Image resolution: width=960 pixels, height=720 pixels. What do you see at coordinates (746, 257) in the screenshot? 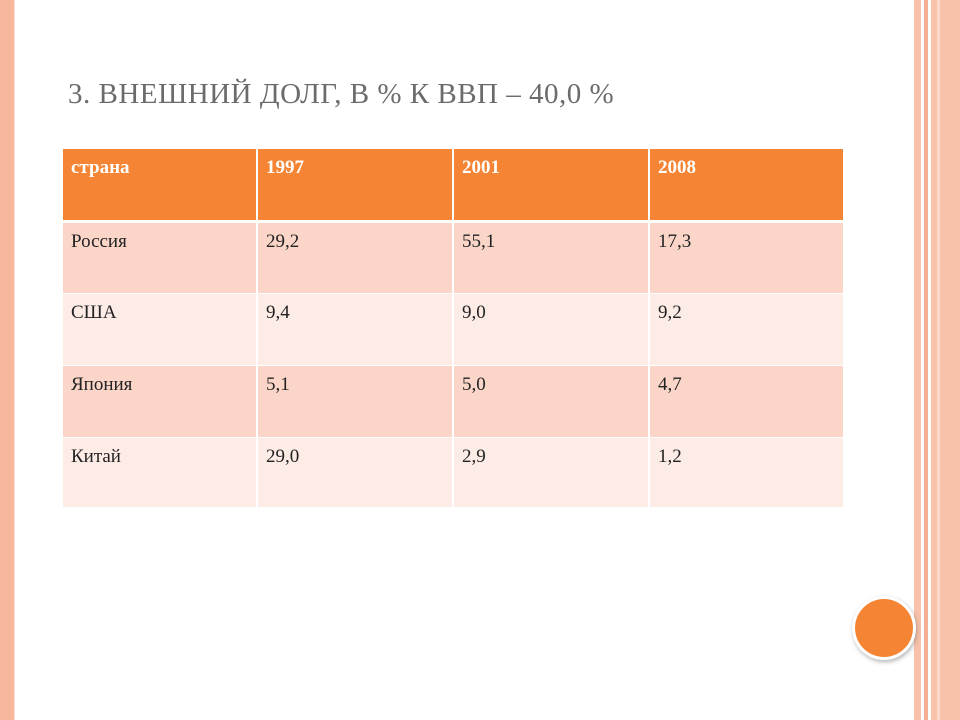
I see `cell-value: 17,3` at bounding box center [746, 257].